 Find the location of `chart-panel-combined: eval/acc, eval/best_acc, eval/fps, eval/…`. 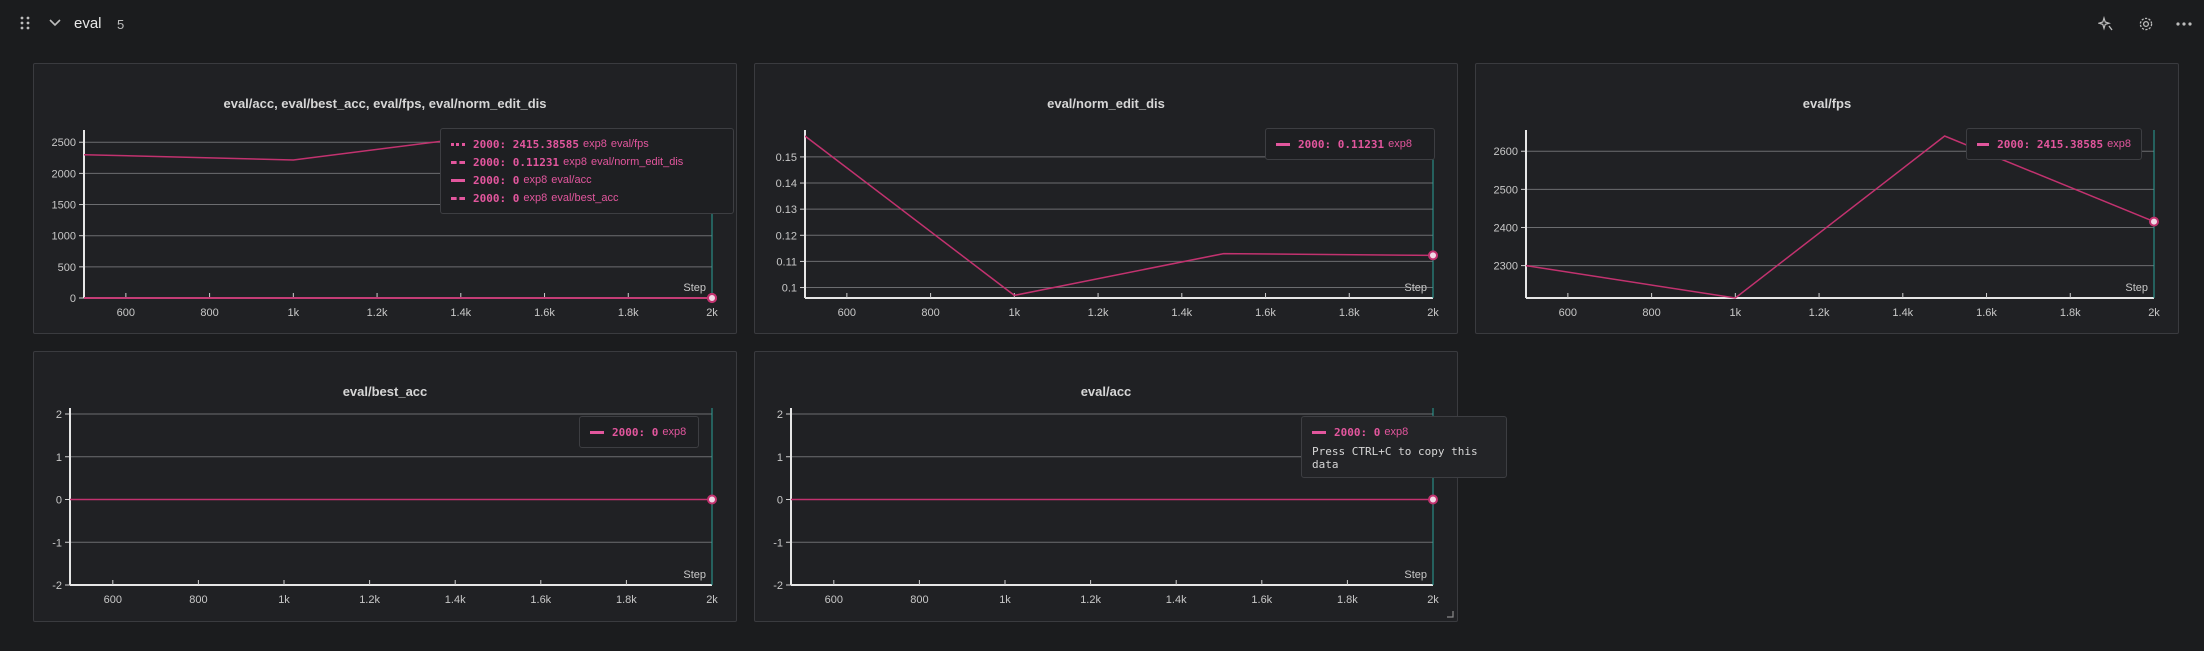

chart-panel-combined: eval/acc, eval/best_acc, eval/fps, eval/… is located at coordinates (385, 198).